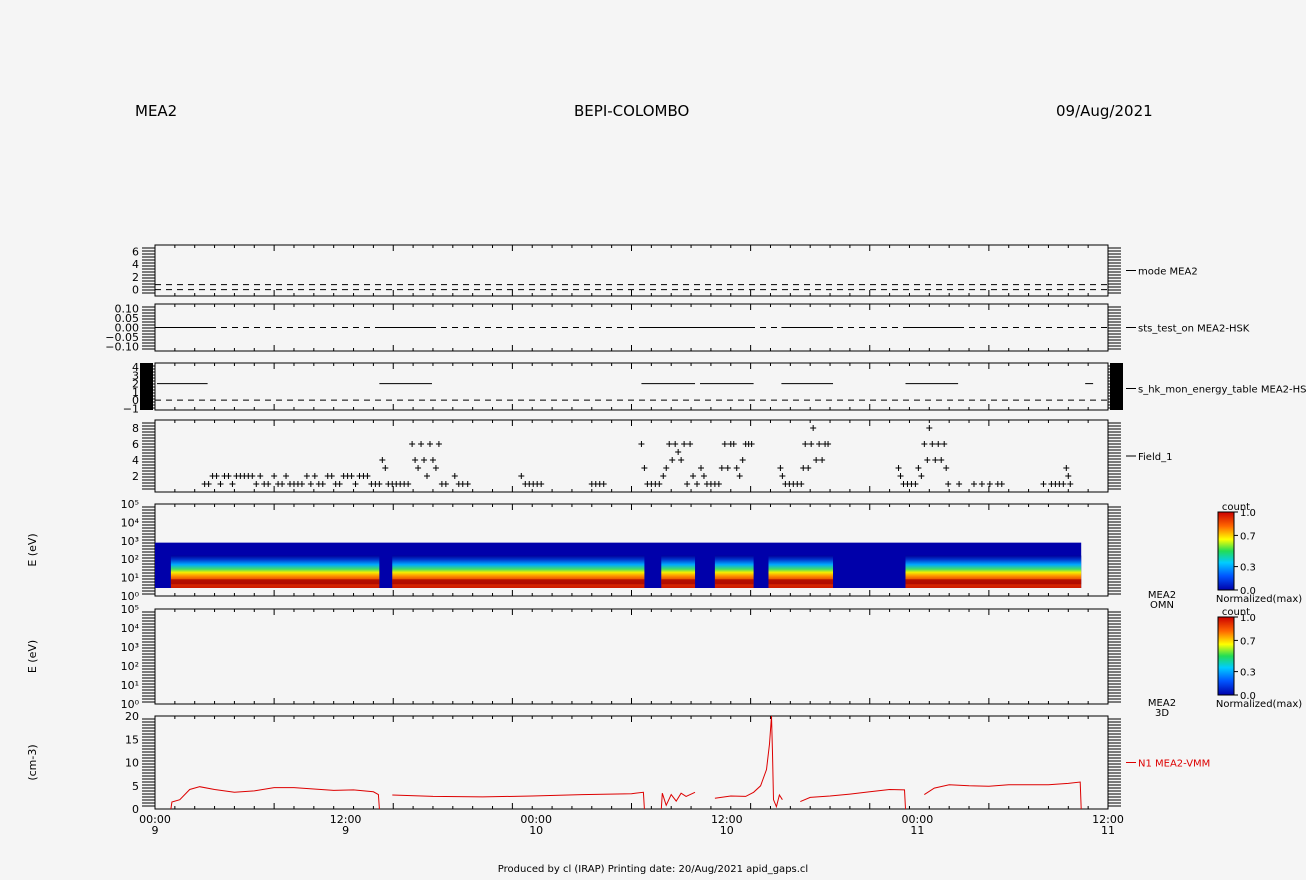 The image size is (1306, 880). Describe the element at coordinates (127, 318) in the screenshot. I see `y-tick-label: 0.05` at that location.